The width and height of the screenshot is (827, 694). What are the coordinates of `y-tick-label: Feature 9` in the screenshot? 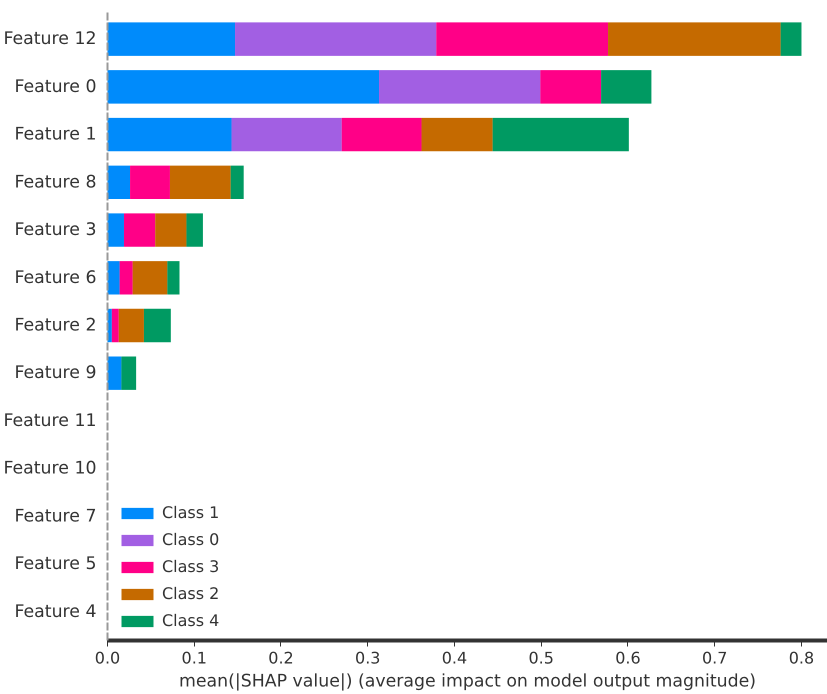 It's located at (55, 373).